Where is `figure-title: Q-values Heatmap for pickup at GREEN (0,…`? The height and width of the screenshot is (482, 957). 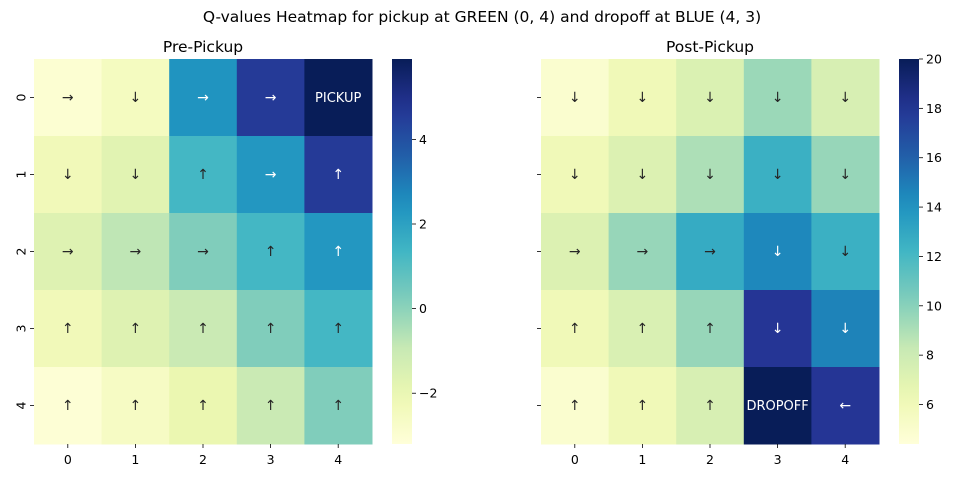 figure-title: Q-values Heatmap for pickup at GREEN (0,… is located at coordinates (482, 17).